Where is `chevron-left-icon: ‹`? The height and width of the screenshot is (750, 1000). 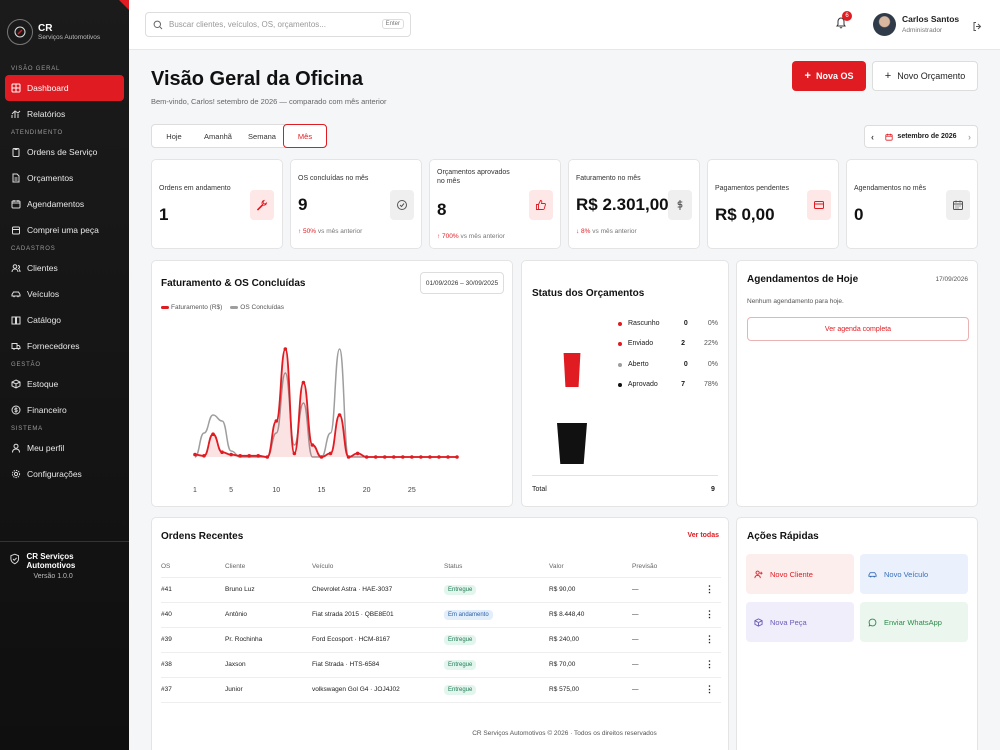
chevron-left-icon: ‹ is located at coordinates (872, 136).